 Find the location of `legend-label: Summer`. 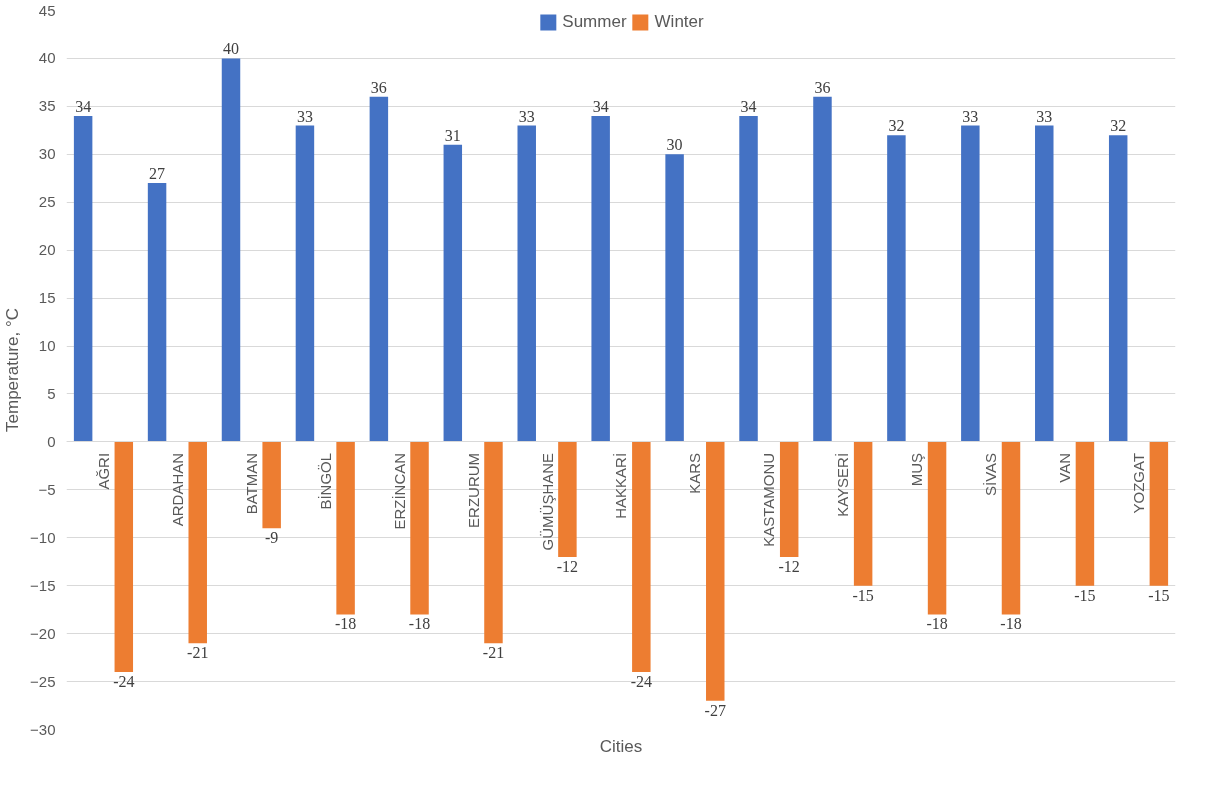

legend-label: Summer is located at coordinates (594, 22).